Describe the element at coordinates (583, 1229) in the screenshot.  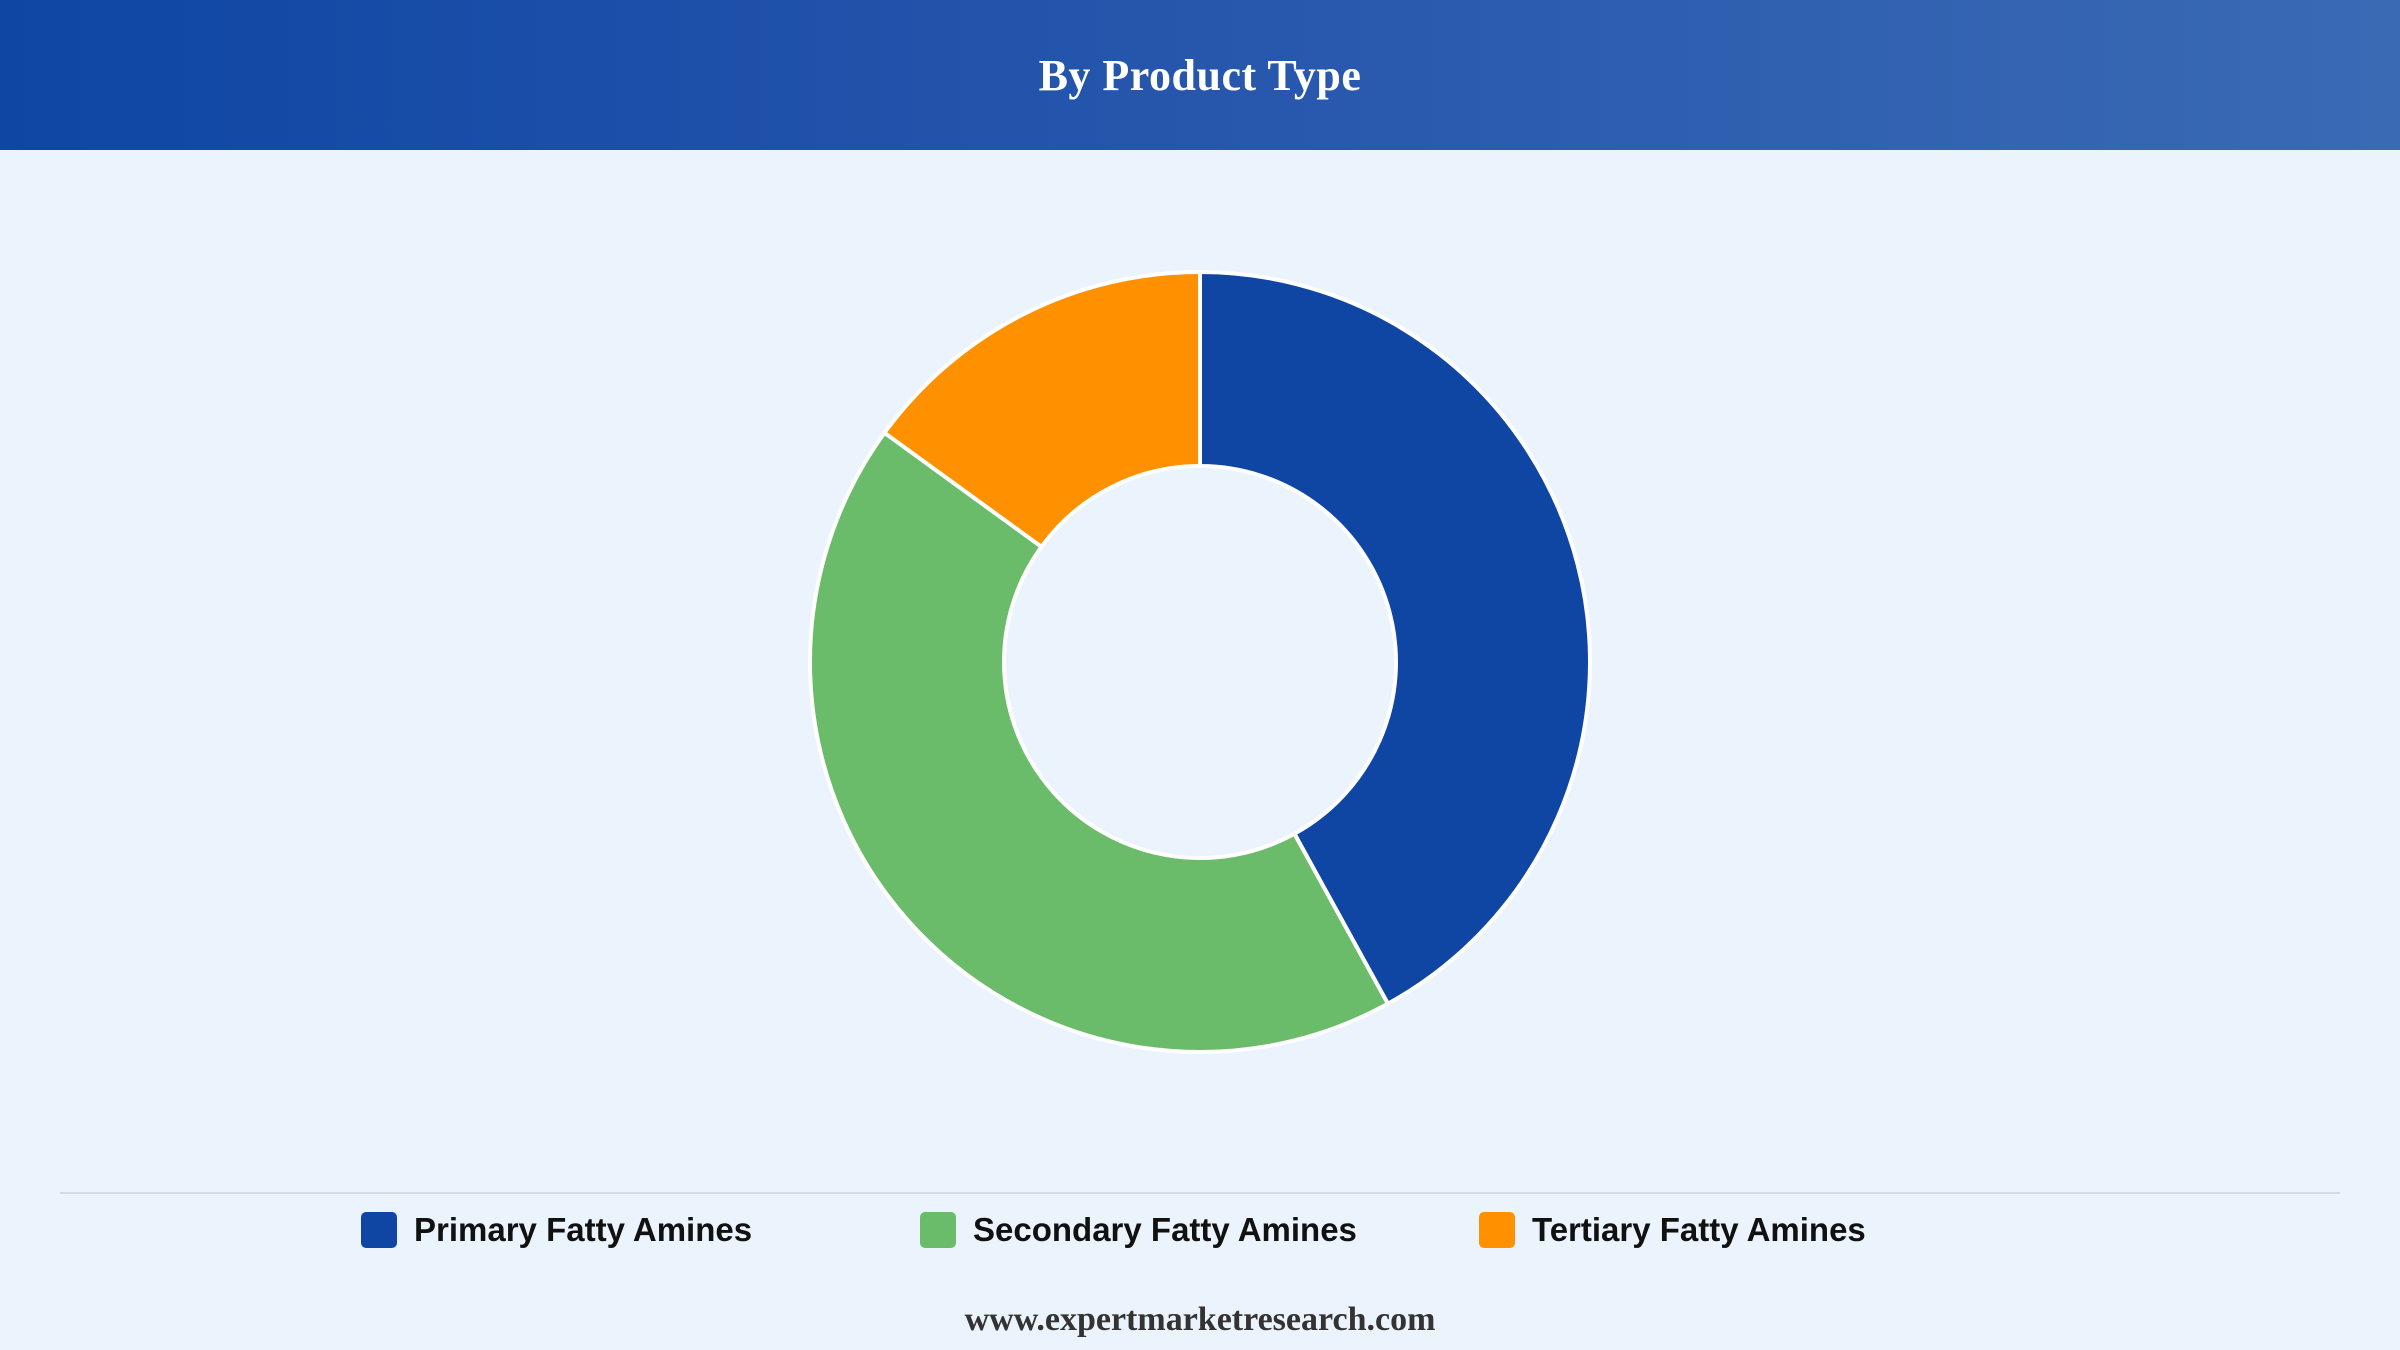
I see `legend-label-primary: Primary Fatty Amines` at that location.